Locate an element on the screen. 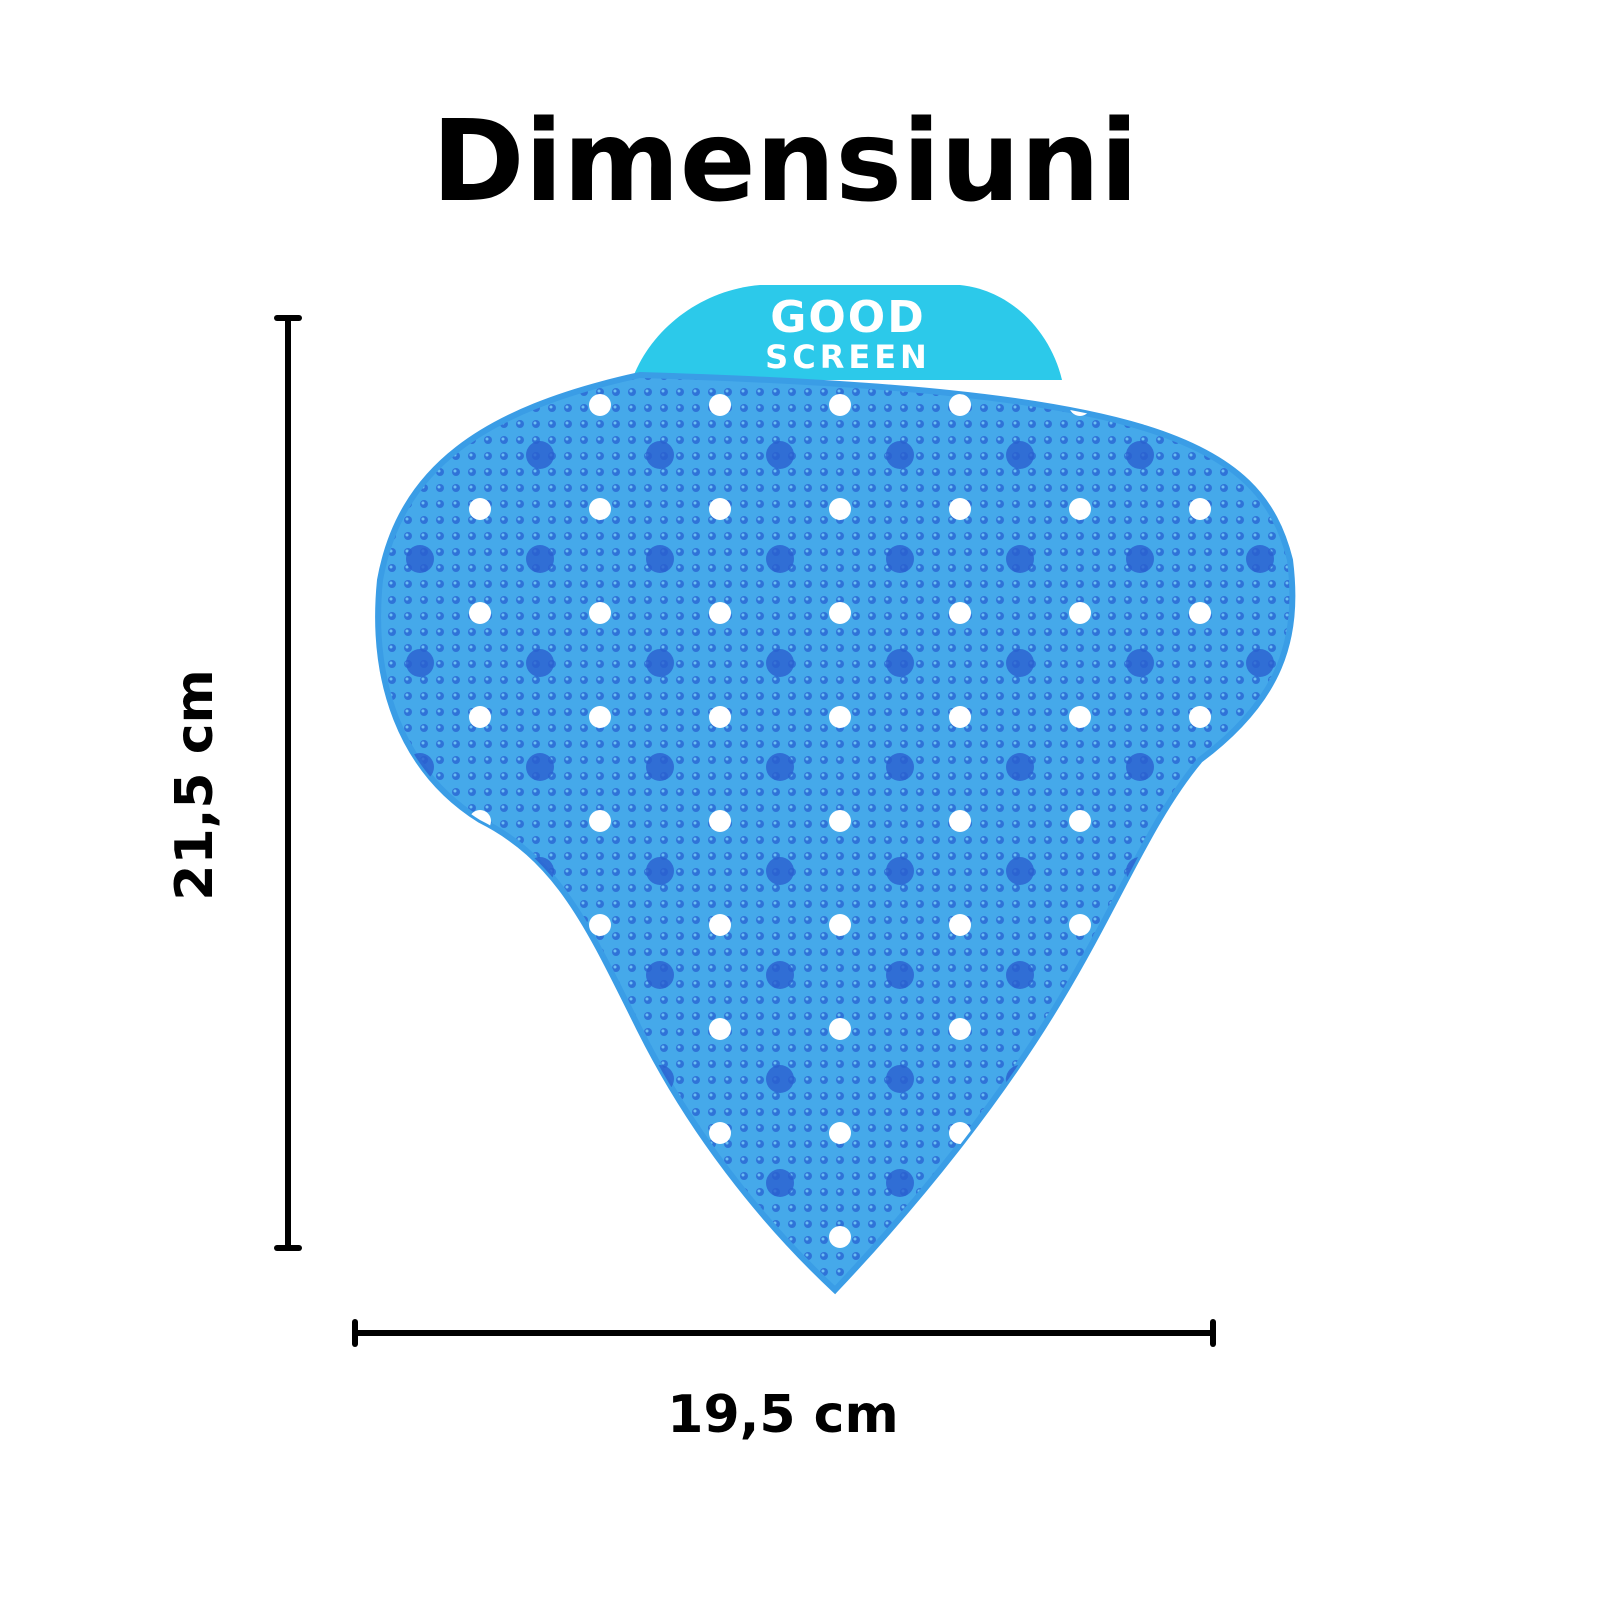 This screenshot has height=1604, width=1600. width-label: 19,5 cm is located at coordinates (782, 1415).